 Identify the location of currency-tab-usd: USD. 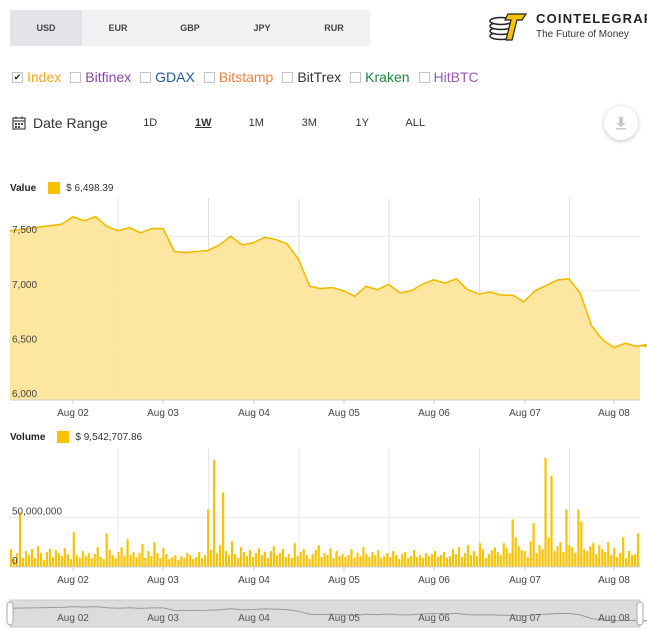
(46, 28).